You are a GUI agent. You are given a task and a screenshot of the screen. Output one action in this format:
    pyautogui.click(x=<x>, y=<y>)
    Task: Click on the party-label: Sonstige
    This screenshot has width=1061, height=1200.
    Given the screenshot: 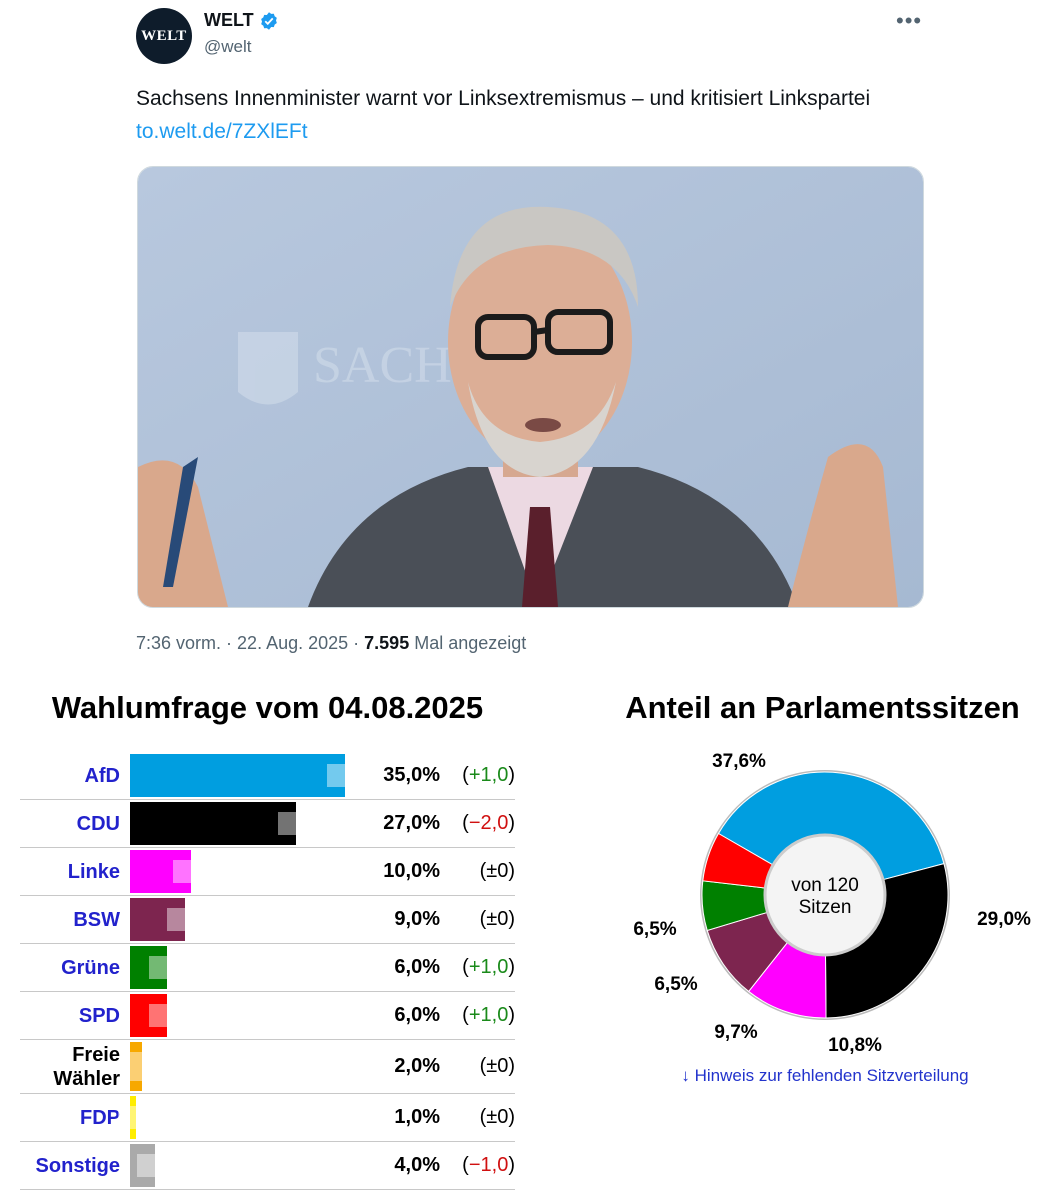 What is the action you would take?
    pyautogui.click(x=77, y=1165)
    